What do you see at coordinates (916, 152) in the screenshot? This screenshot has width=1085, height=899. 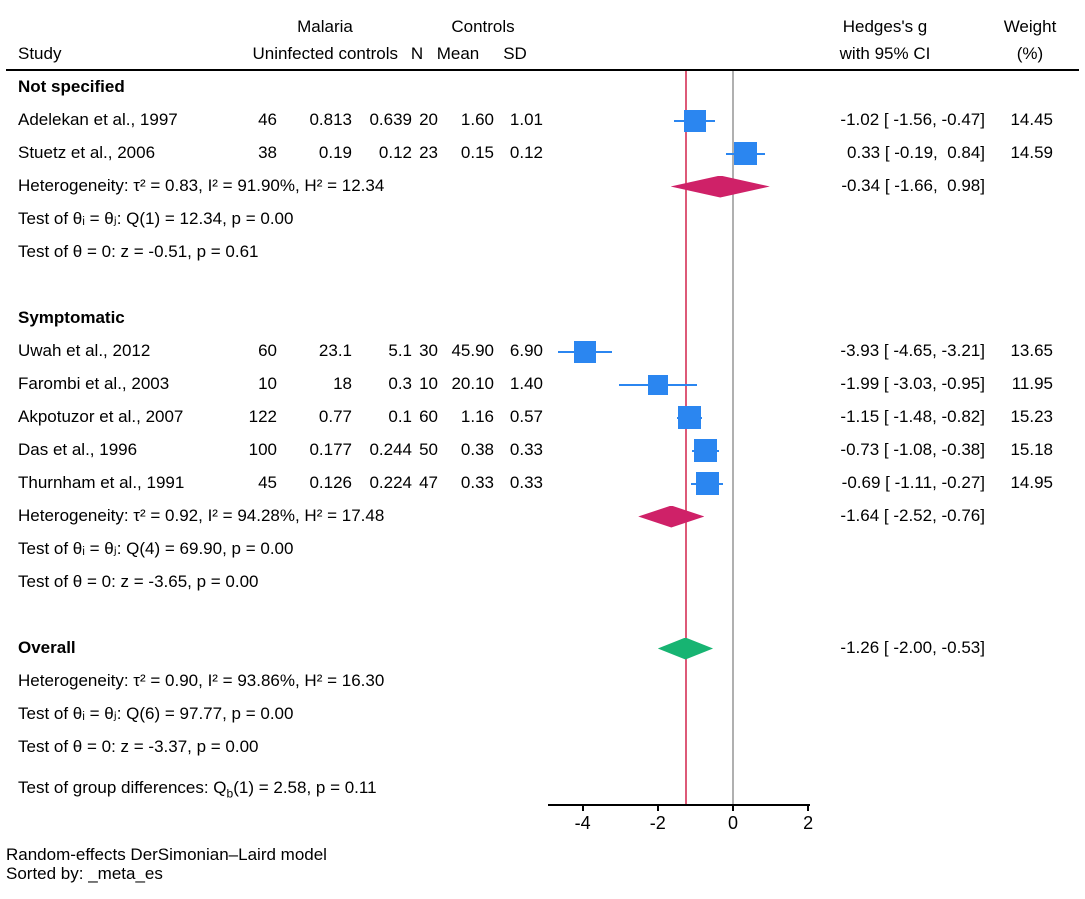 I see `es-ci-value: 0.33 [ -0.19, 0.84]` at bounding box center [916, 152].